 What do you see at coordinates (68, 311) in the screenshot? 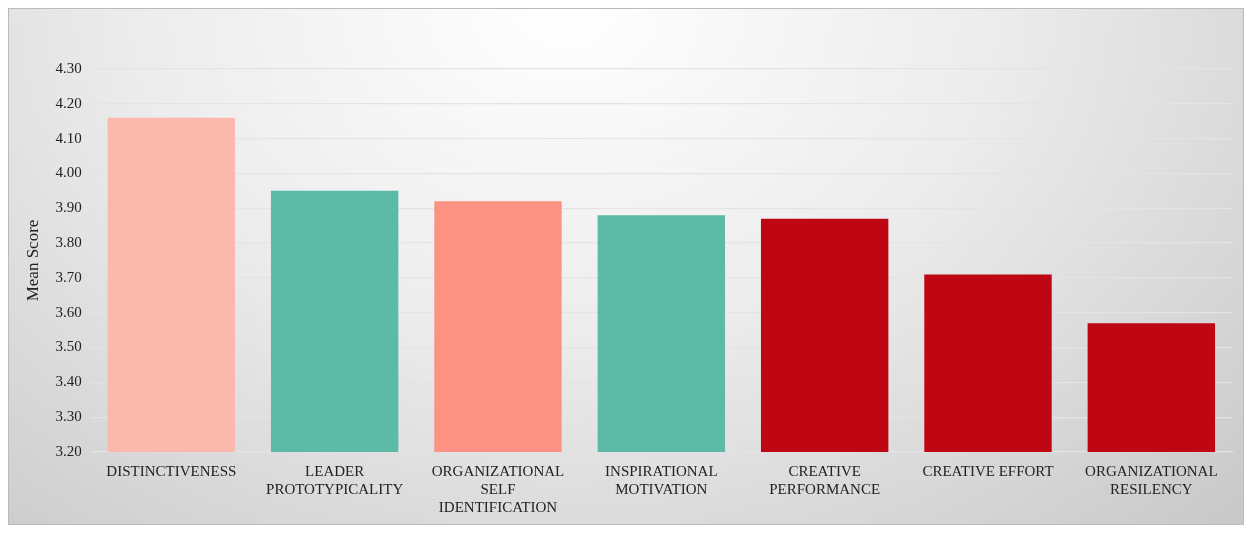
I see `y-tick-label: 3.60` at bounding box center [68, 311].